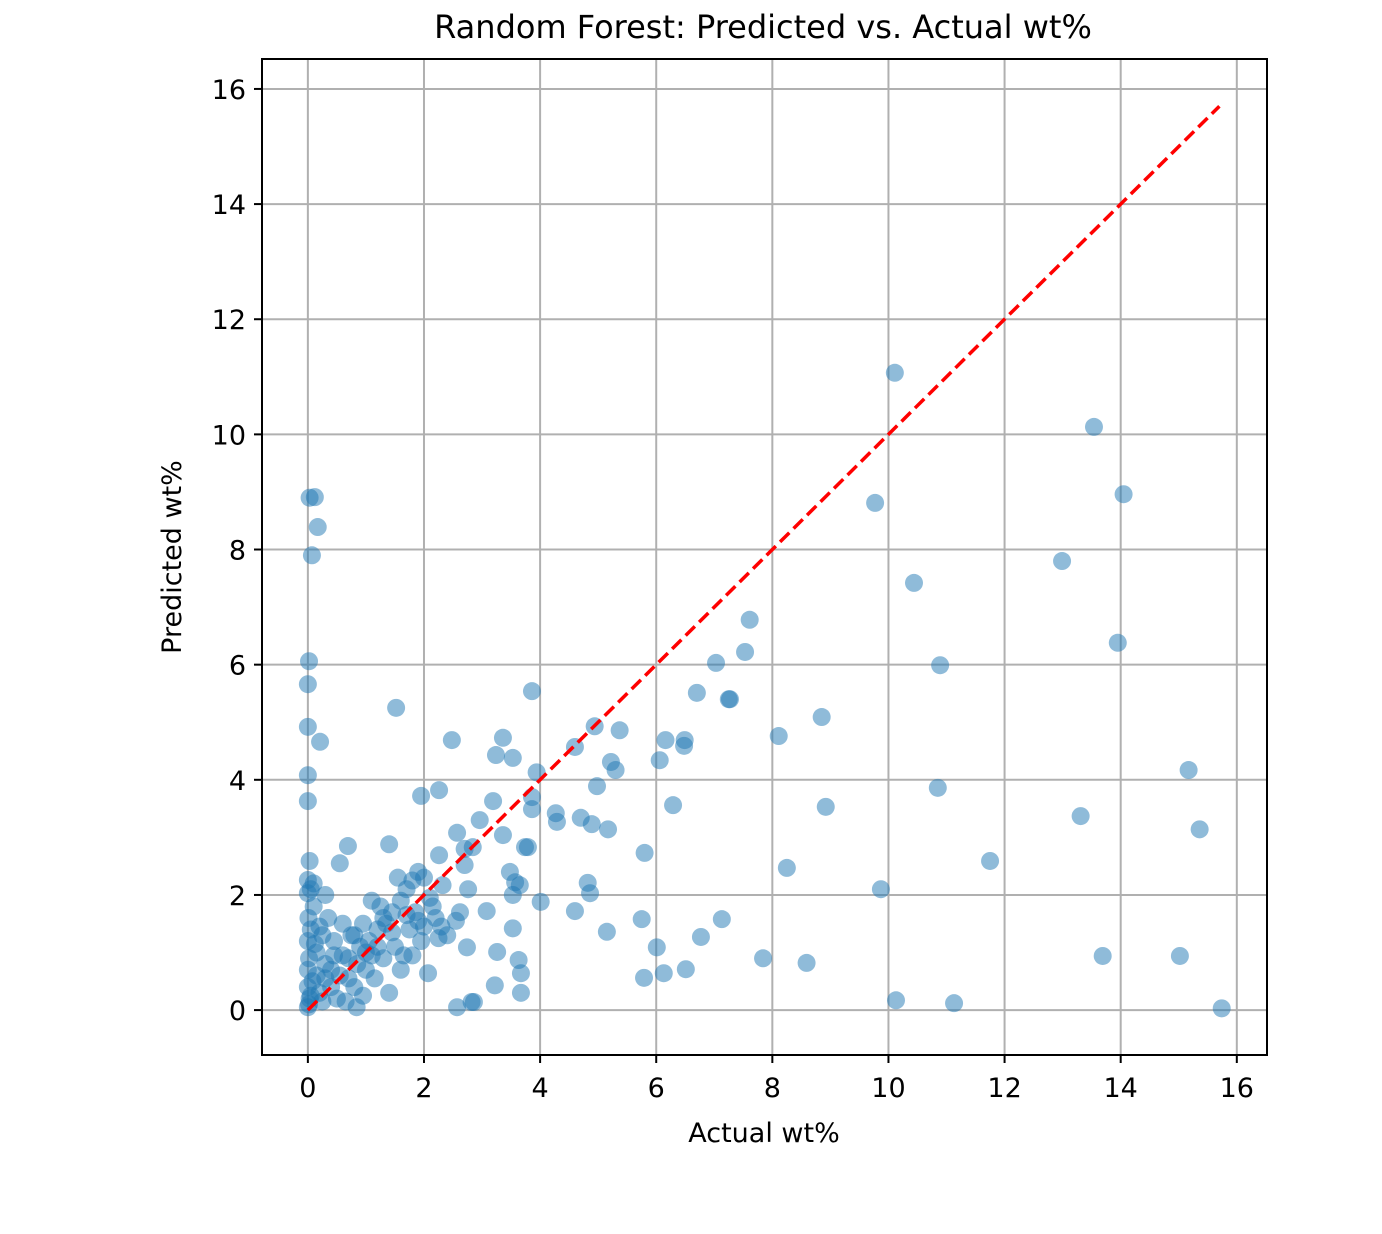 Image resolution: width=1382 pixels, height=1234 pixels. Describe the element at coordinates (237, 781) in the screenshot. I see `y-tick-label: 4` at that location.